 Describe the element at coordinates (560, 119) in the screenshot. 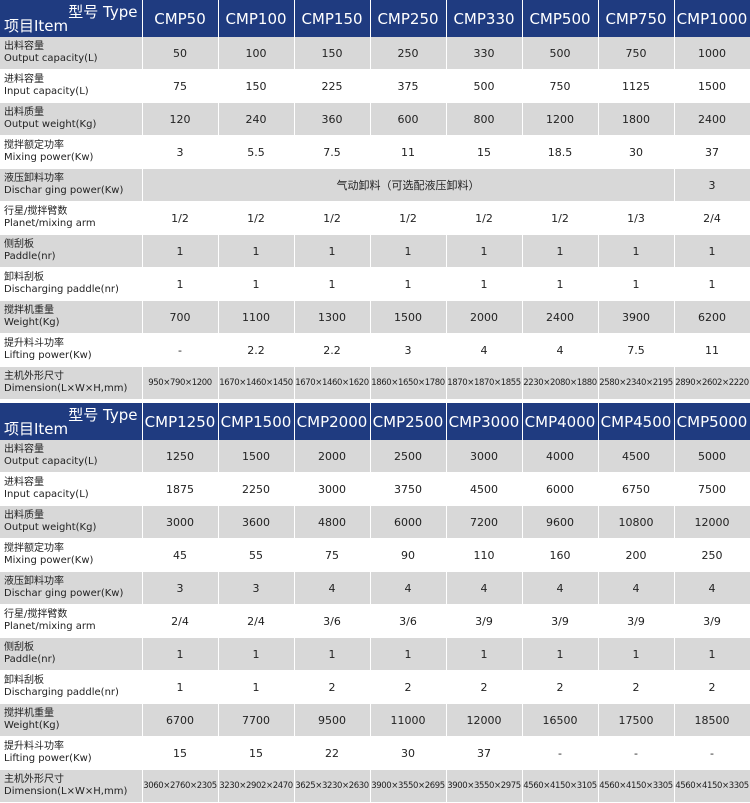

I see `spec-value: 1200` at that location.